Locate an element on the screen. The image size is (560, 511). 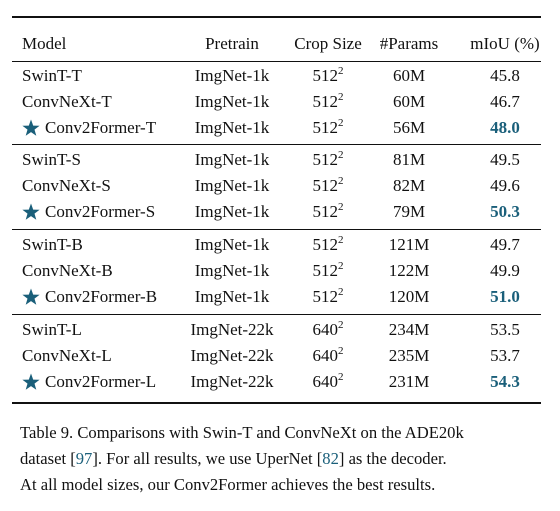
params: 231M is located at coordinates (409, 381).